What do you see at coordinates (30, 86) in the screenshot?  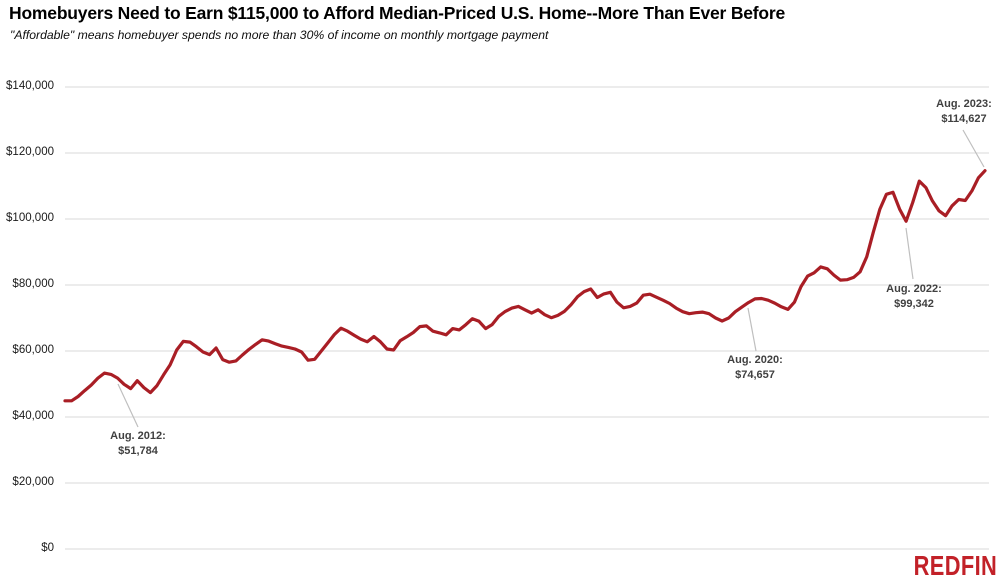 I see `y-tick-label-140000: $140,000` at bounding box center [30, 86].